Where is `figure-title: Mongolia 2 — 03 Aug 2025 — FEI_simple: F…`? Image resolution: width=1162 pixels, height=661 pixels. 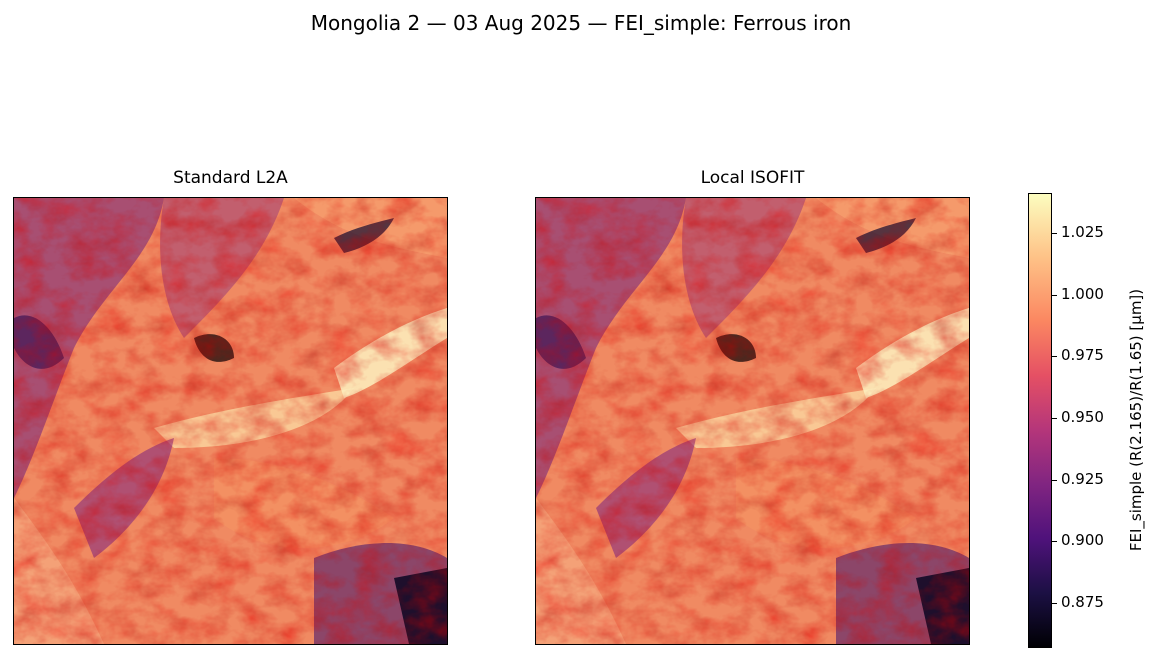
figure-title: Mongolia 2 — 03 Aug 2025 — FEI_simple: F… is located at coordinates (581, 23).